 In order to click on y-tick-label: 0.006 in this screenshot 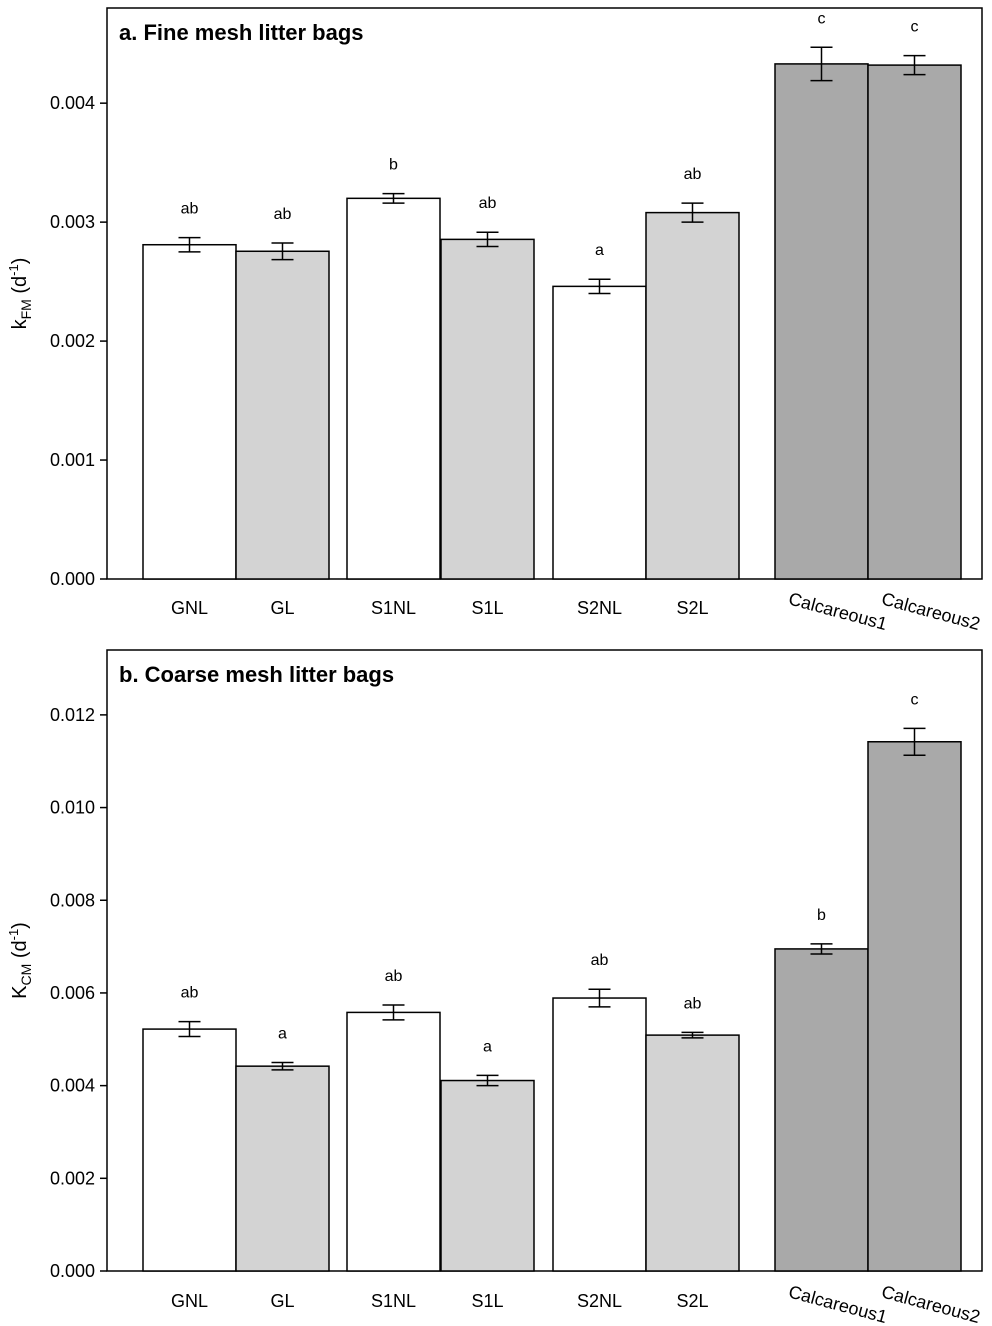, I will do `click(72, 993)`.